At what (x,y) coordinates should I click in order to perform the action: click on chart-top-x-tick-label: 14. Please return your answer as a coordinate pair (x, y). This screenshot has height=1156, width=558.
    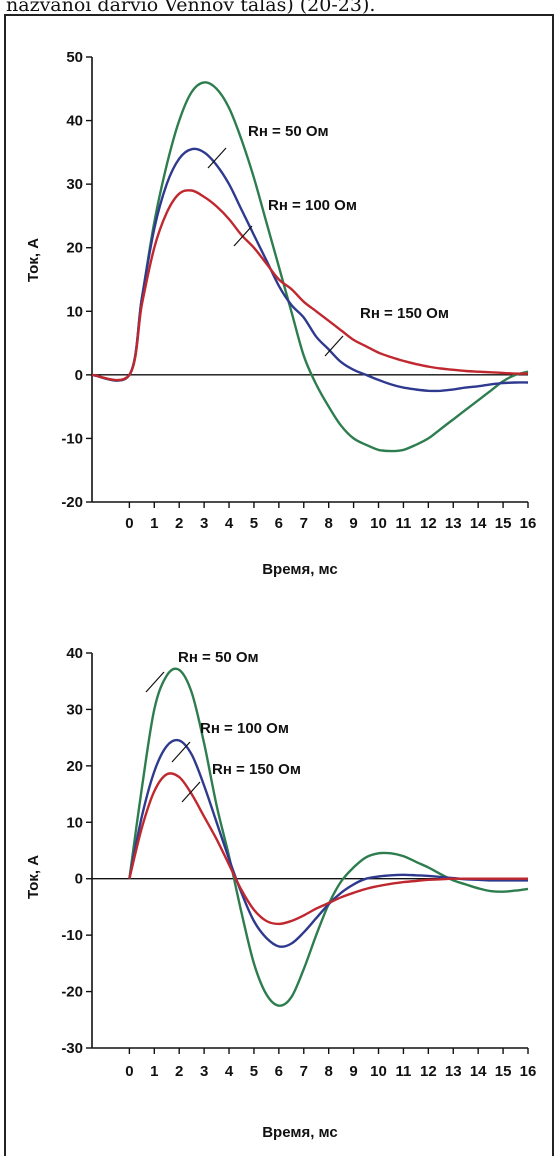
    Looking at the image, I should click on (478, 523).